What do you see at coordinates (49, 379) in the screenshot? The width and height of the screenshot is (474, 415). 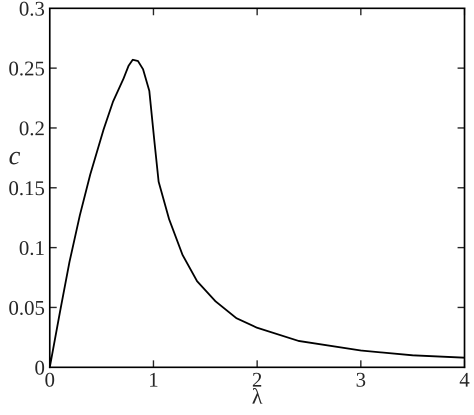 I see `x-tick-label: 0` at bounding box center [49, 379].